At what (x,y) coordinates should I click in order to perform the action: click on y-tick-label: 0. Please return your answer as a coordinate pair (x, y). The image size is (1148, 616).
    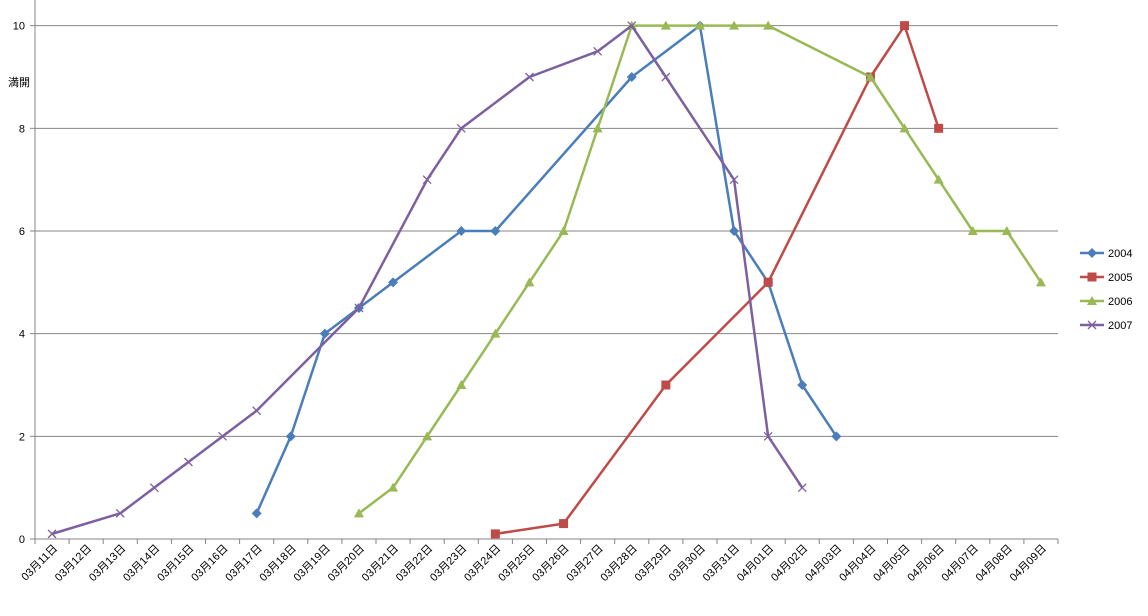
    Looking at the image, I should click on (22, 540).